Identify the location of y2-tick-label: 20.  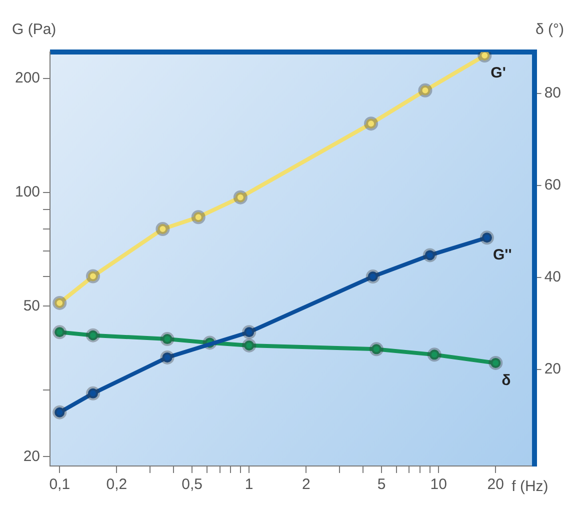
(553, 369).